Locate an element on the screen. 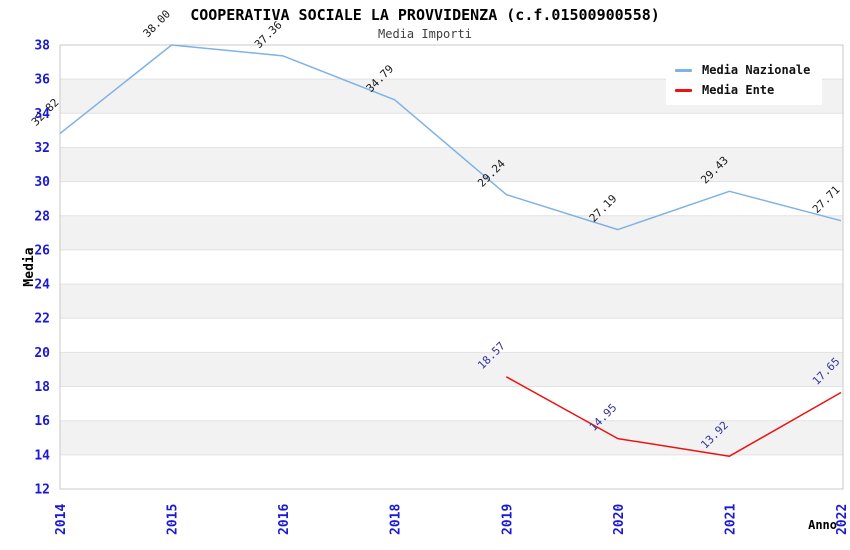  y-tick-label: 28 is located at coordinates (42, 216).